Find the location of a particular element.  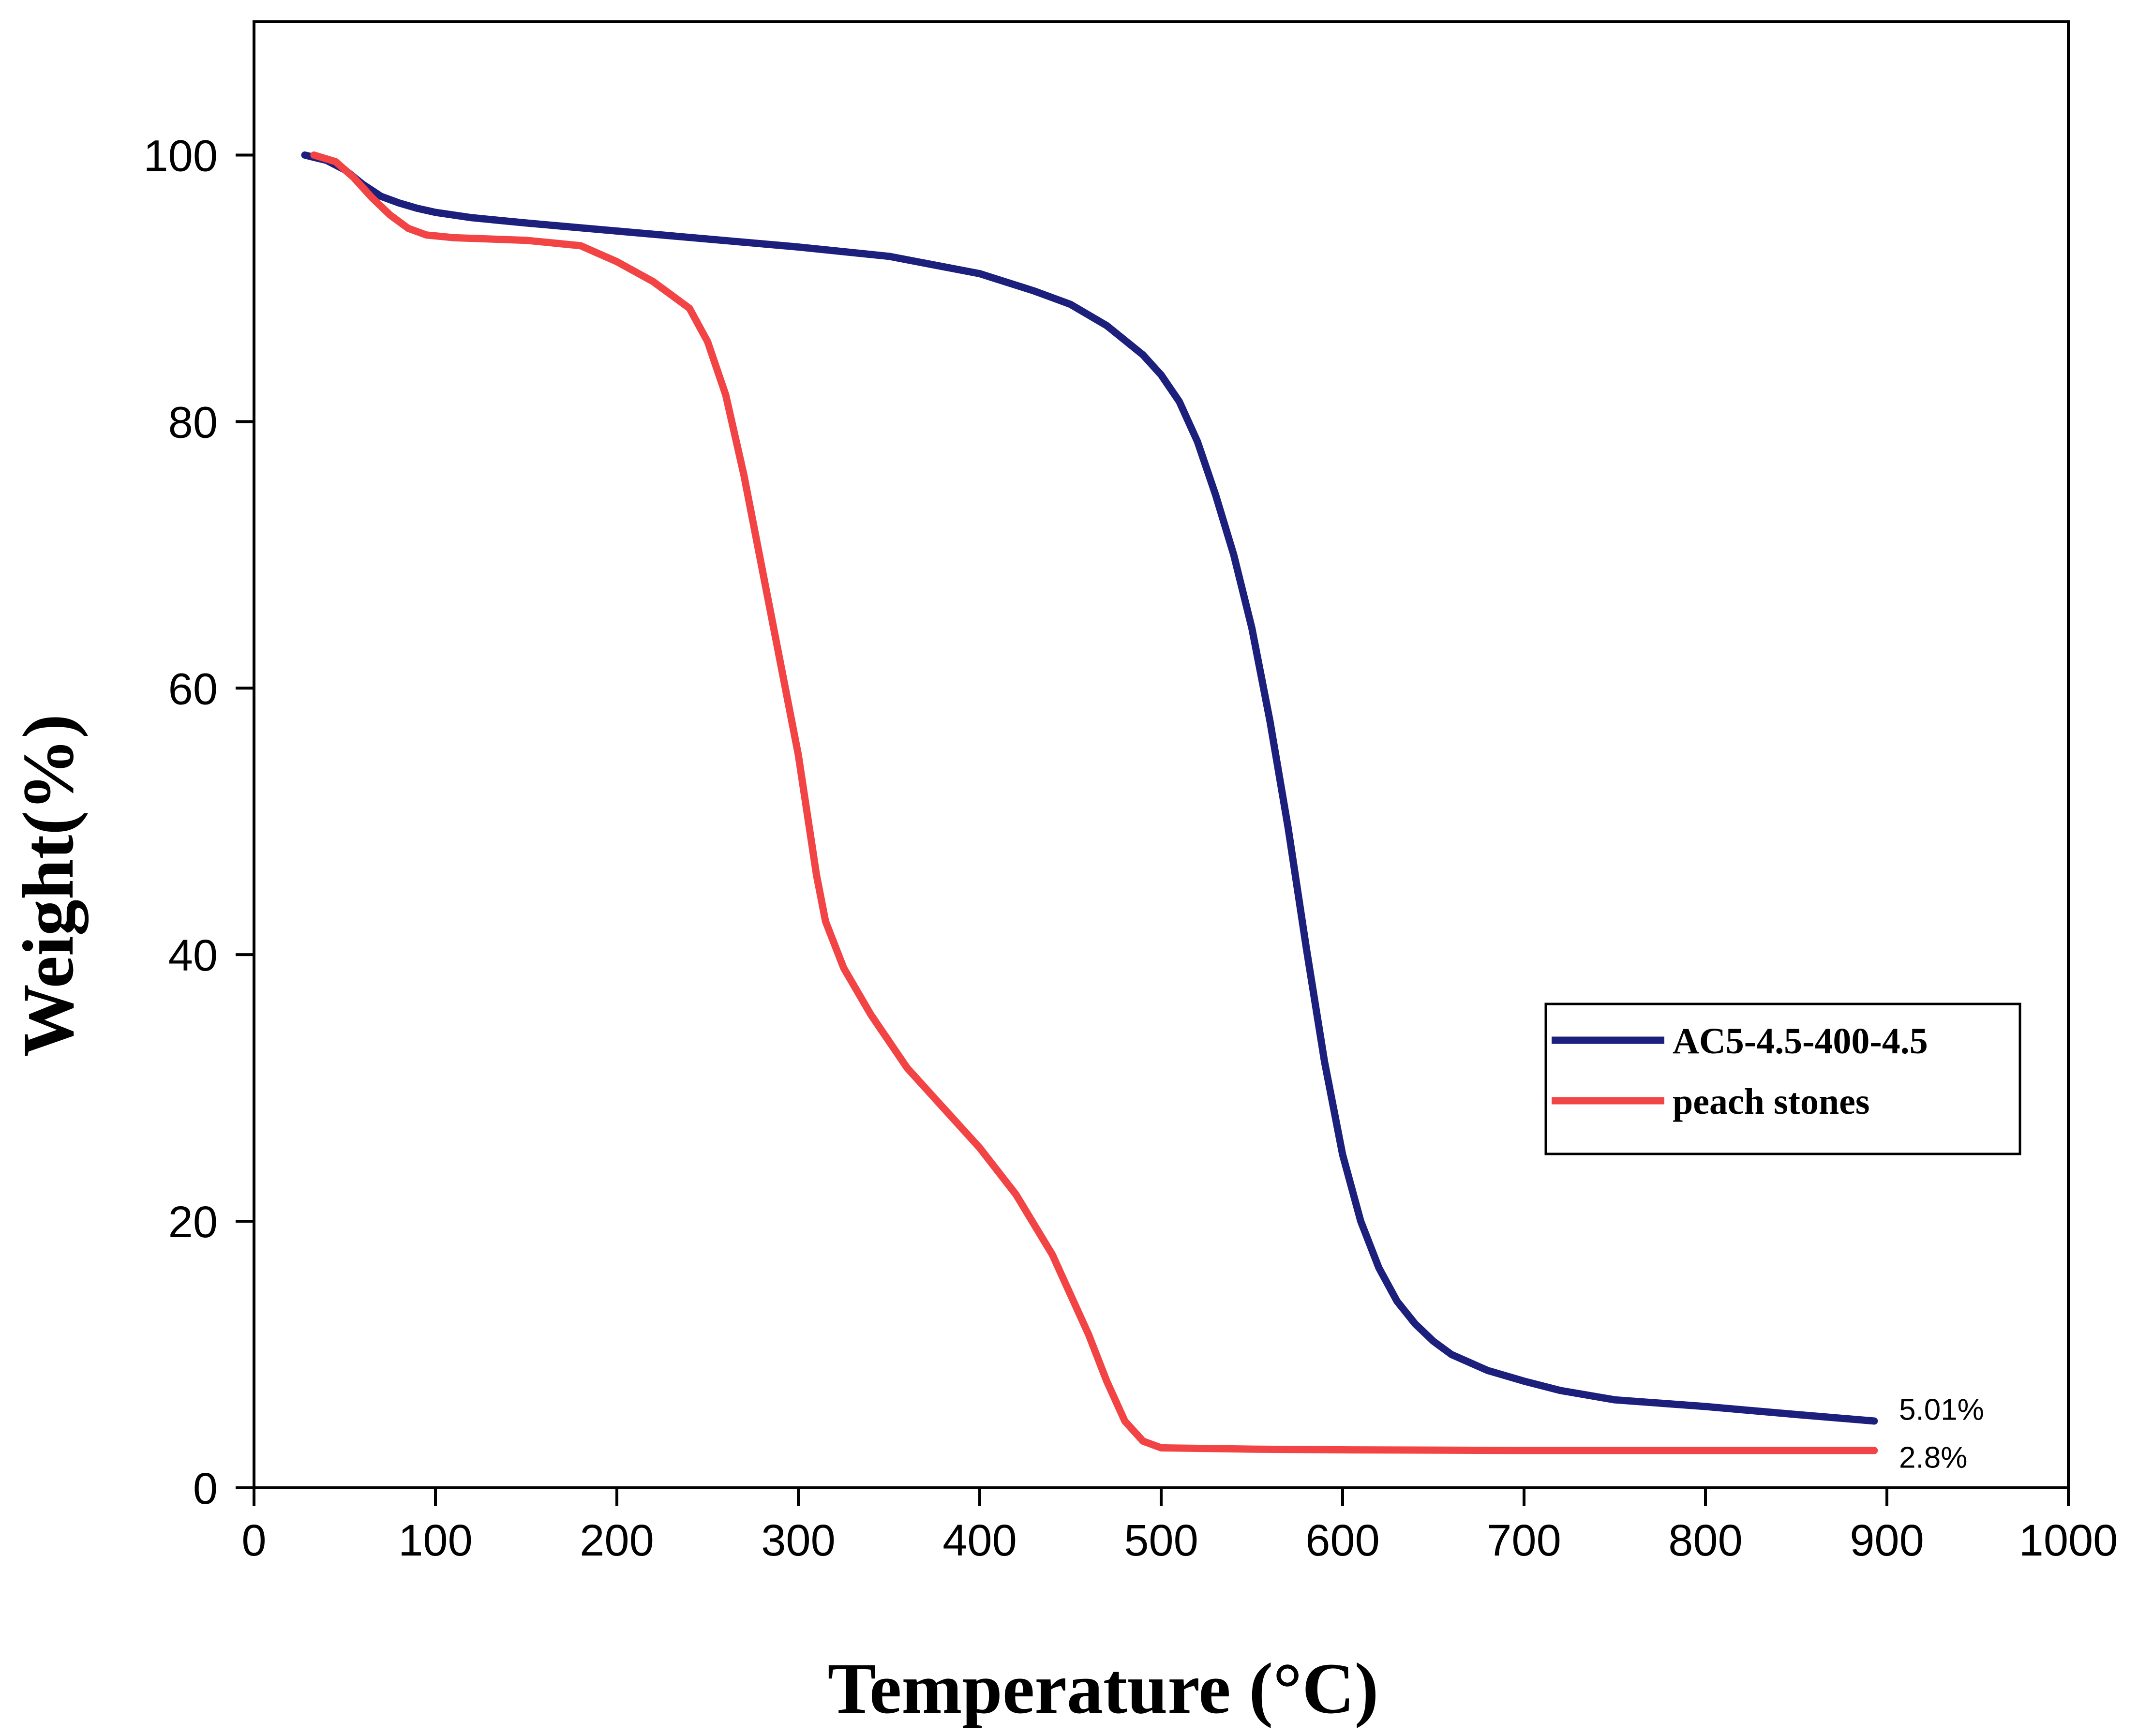

y-tick-label: 100 is located at coordinates (181, 155).